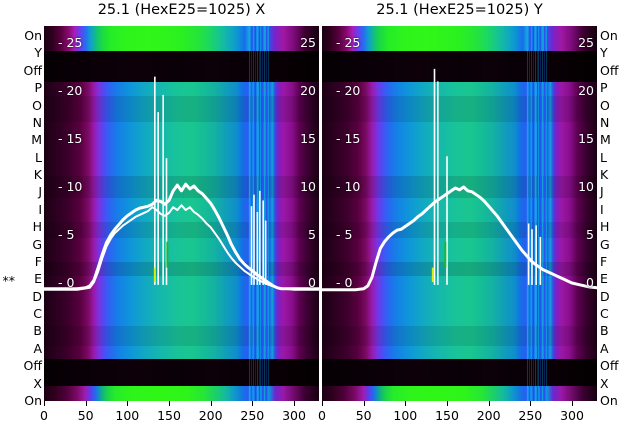  Describe the element at coordinates (348, 42) in the screenshot. I see `y-tick-label: - 25` at that location.